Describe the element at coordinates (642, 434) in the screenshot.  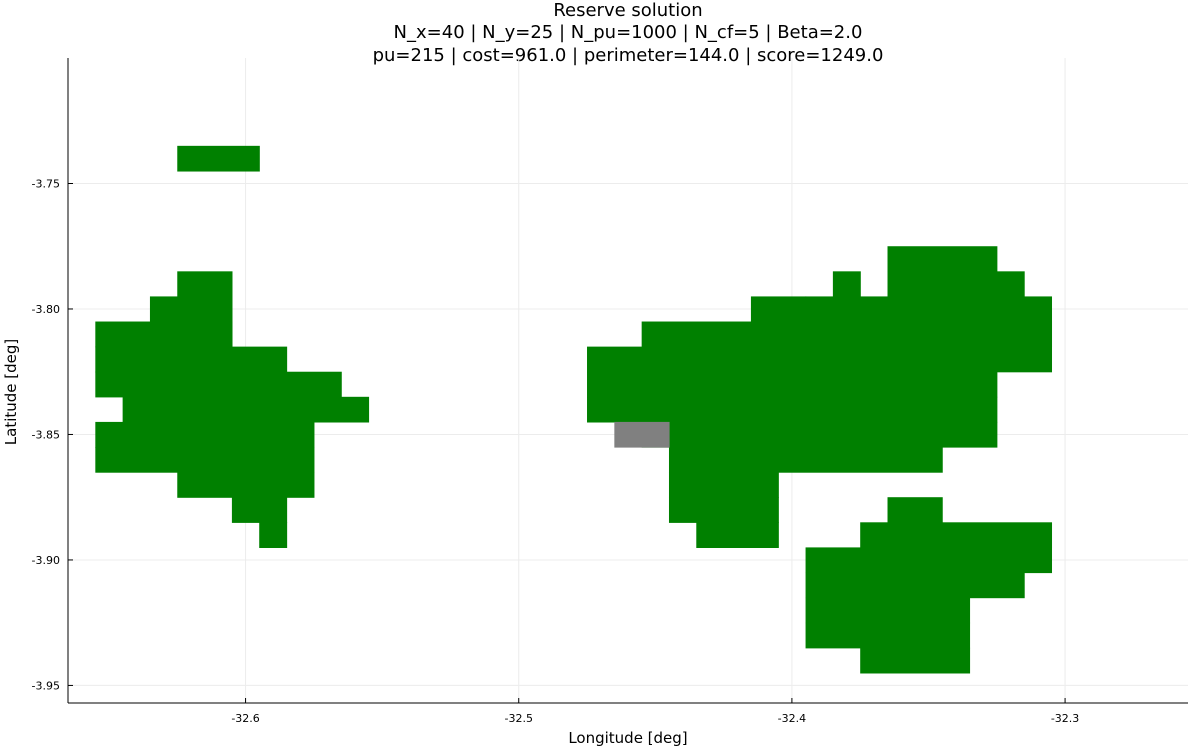
I see `locked-cell-block` at that location.